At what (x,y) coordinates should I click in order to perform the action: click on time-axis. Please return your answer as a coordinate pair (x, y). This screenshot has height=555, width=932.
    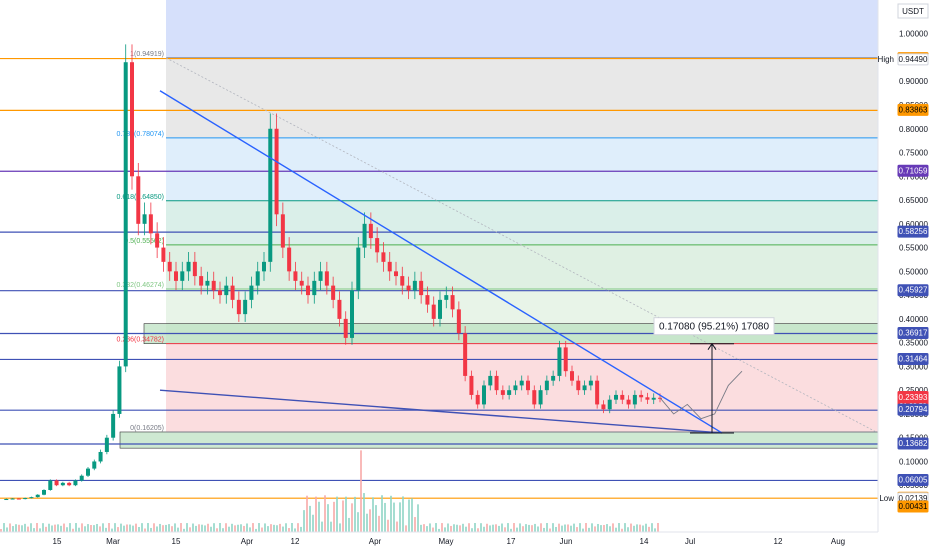
    Looking at the image, I should click on (439, 541).